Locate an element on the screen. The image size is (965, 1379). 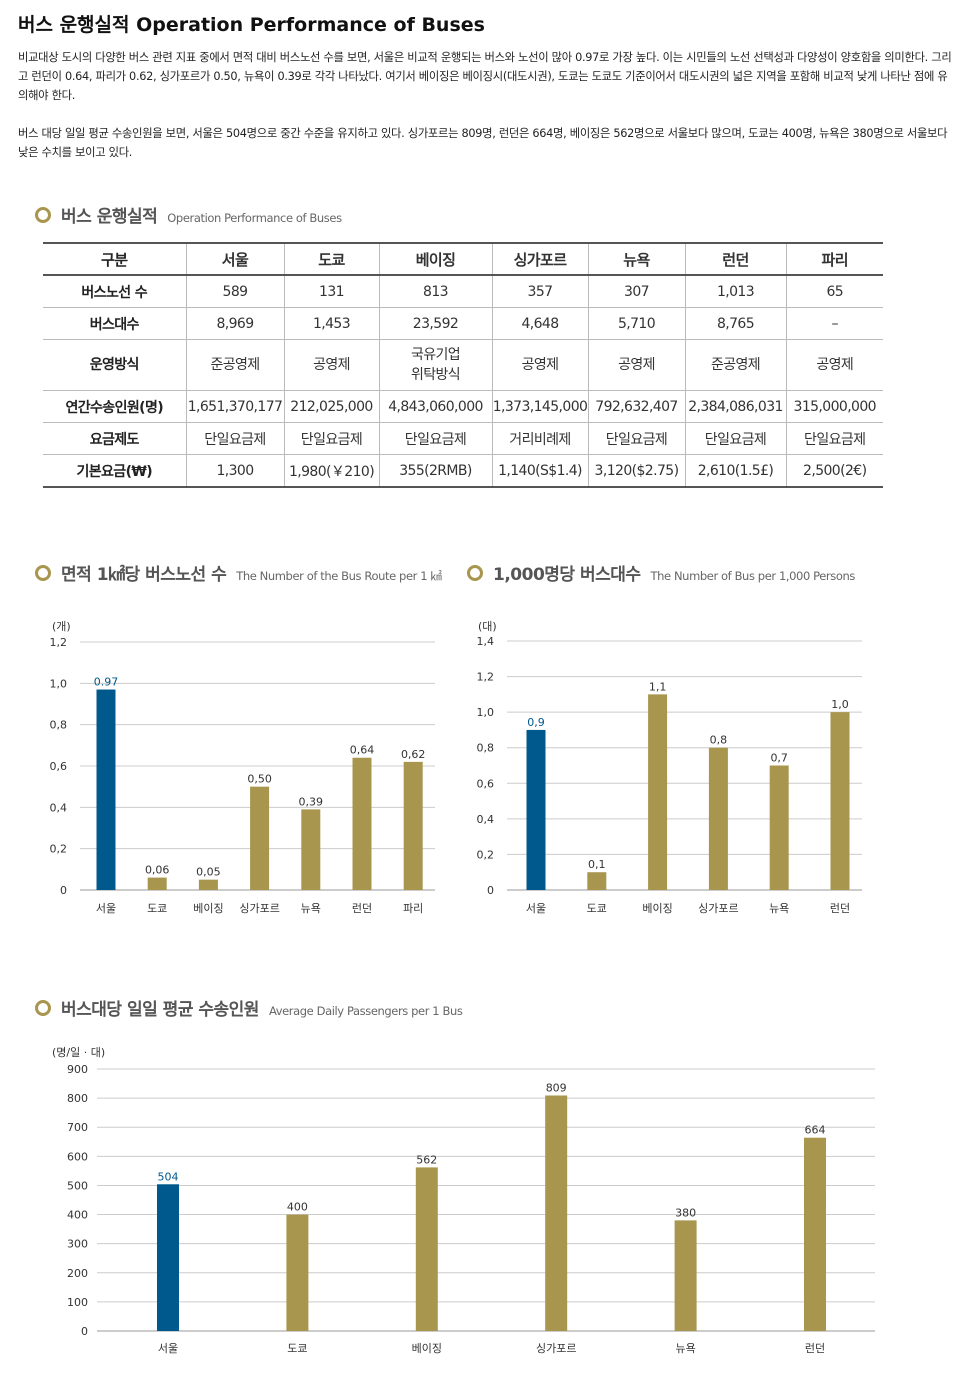
table-header-cell: 서울 is located at coordinates (234, 259).